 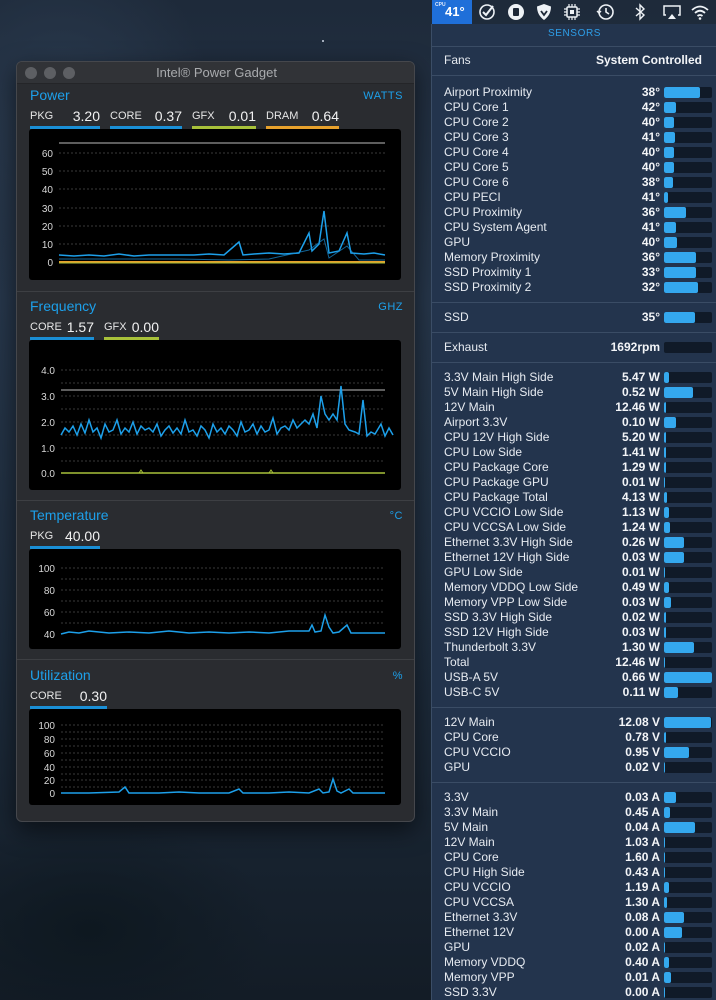 What do you see at coordinates (578, 872) in the screenshot?
I see `sensor-row: CPU High Side 0.43 A` at bounding box center [578, 872].